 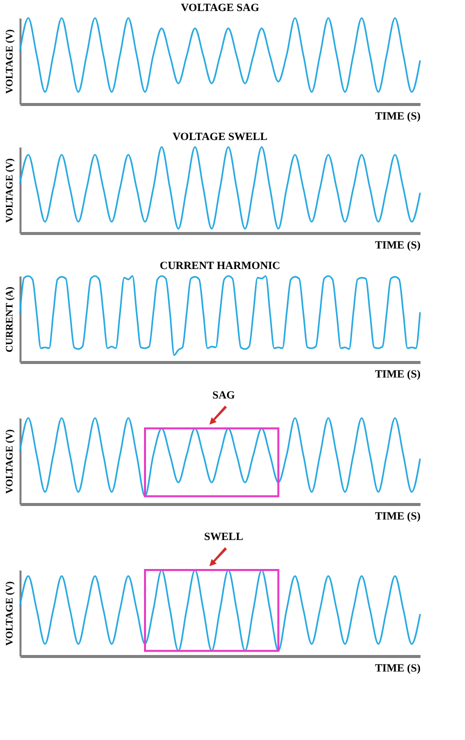 I want to click on chart-title: VOLTAGE SAG, so click(x=220, y=8).